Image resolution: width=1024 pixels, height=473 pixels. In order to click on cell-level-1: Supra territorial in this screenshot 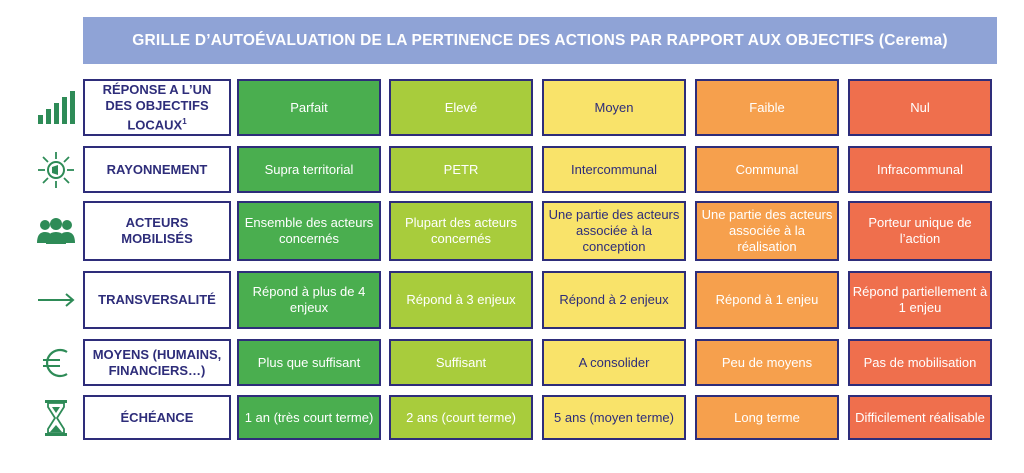, I will do `click(309, 169)`.